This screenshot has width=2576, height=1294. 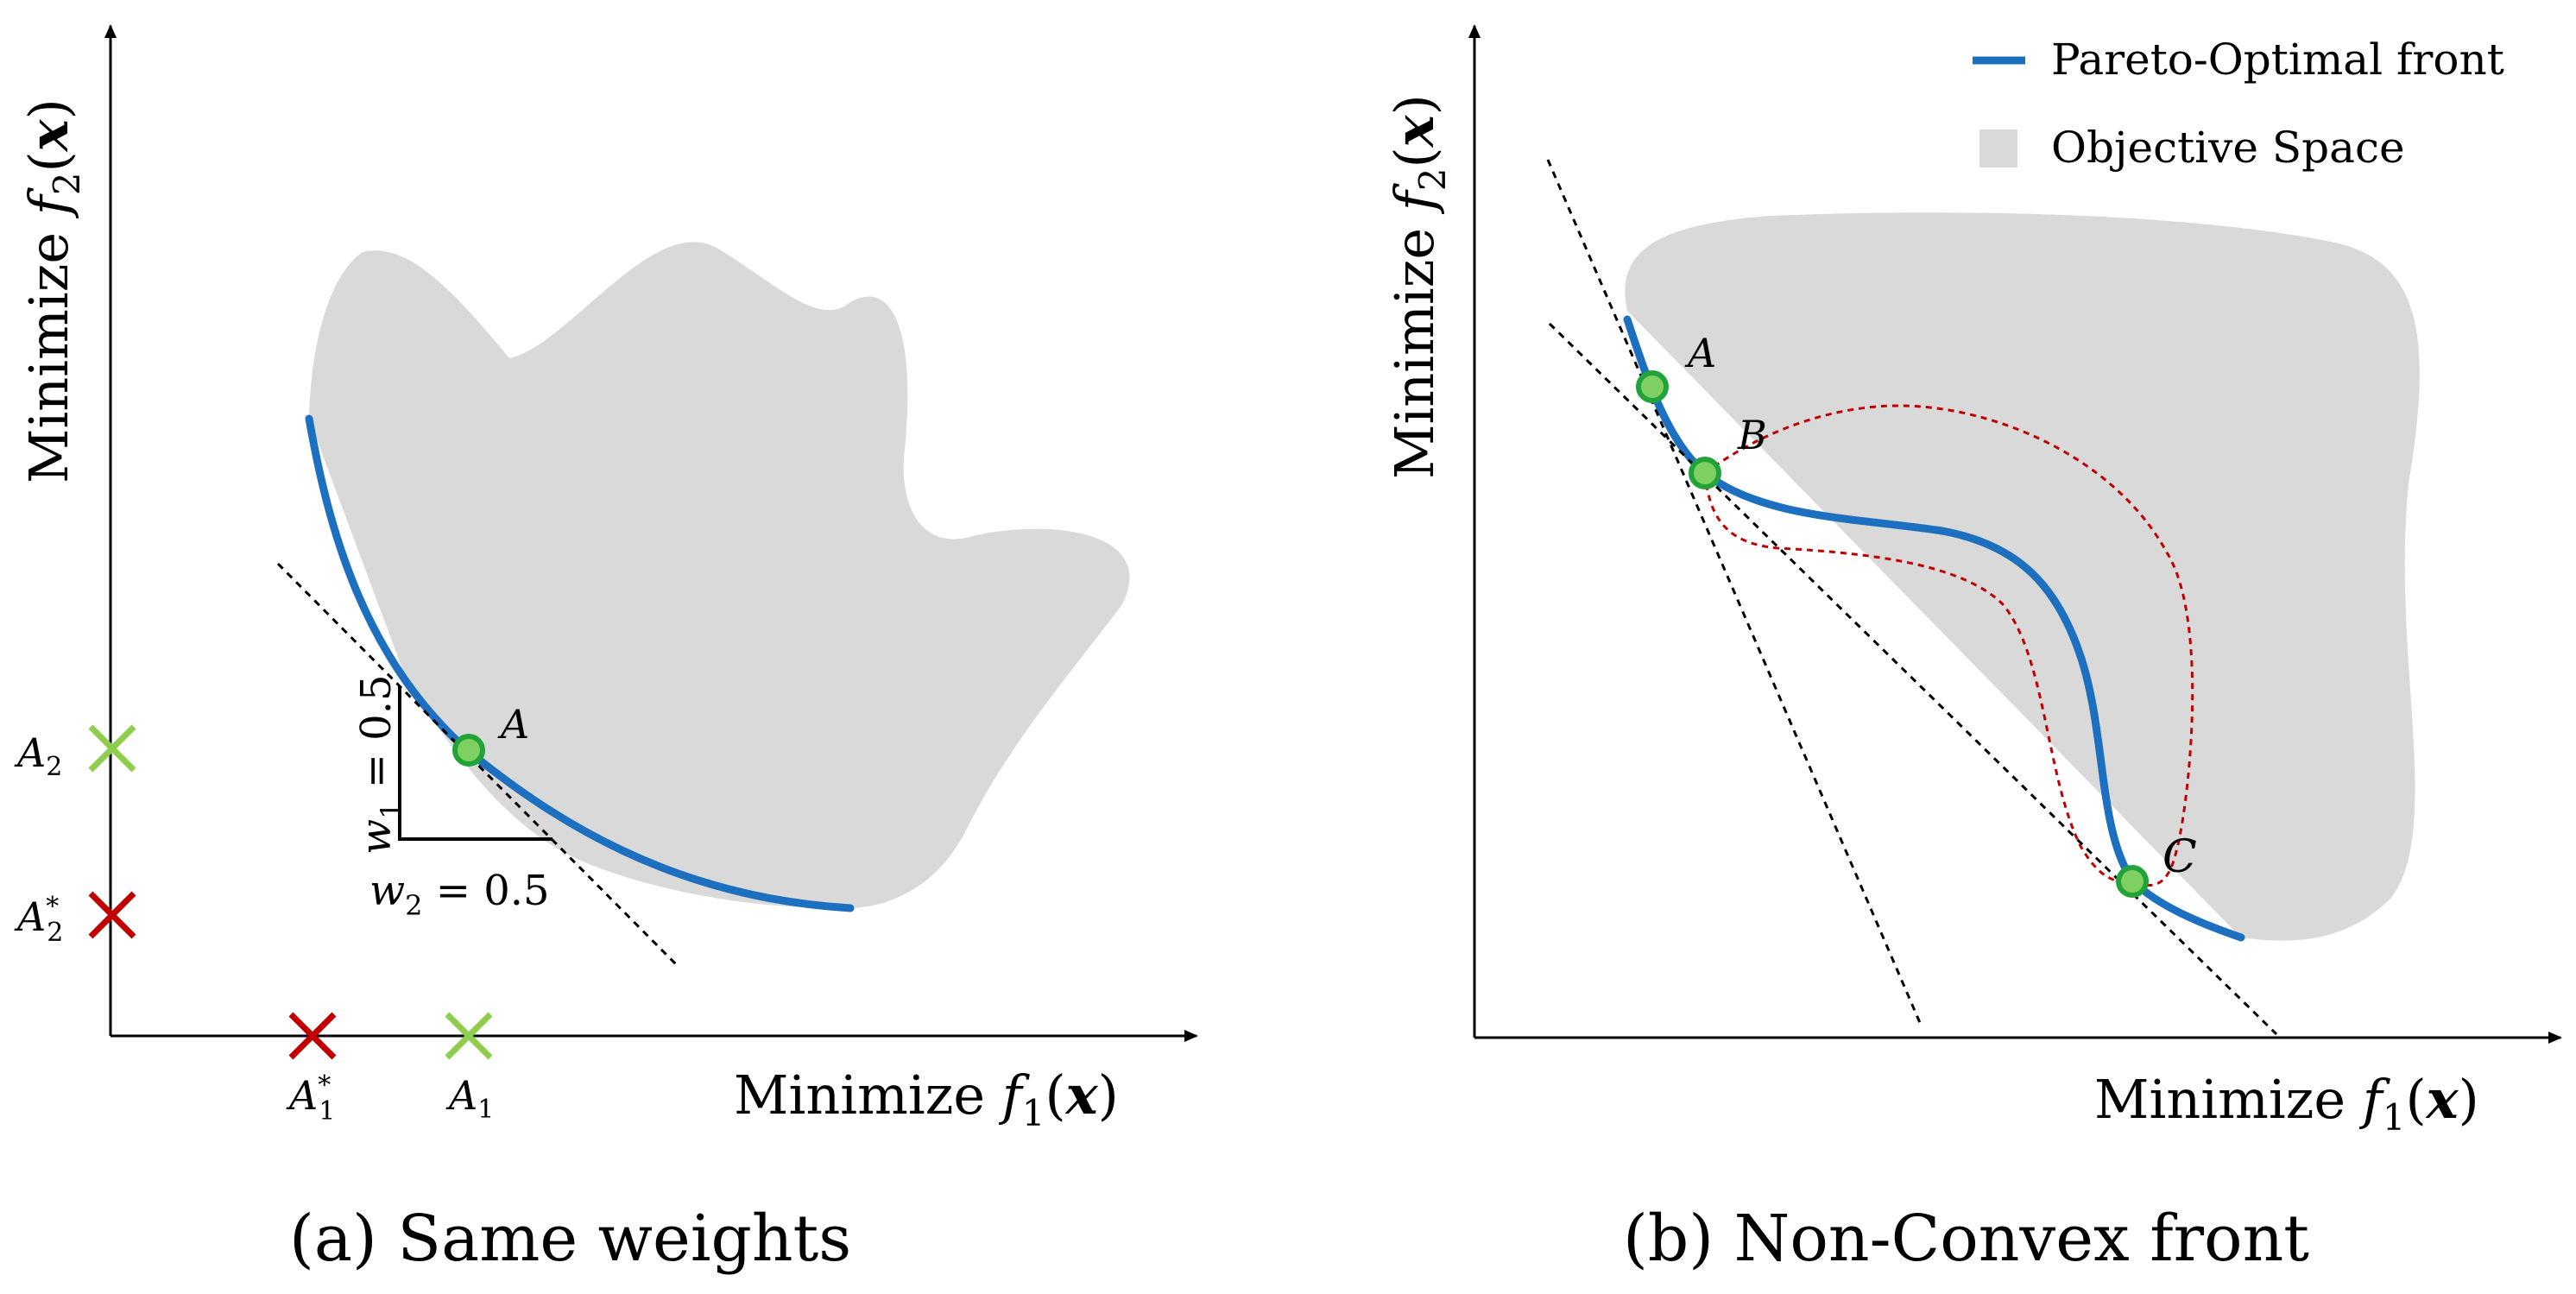 What do you see at coordinates (1700, 353) in the screenshot?
I see `point-a-label-b: A` at bounding box center [1700, 353].